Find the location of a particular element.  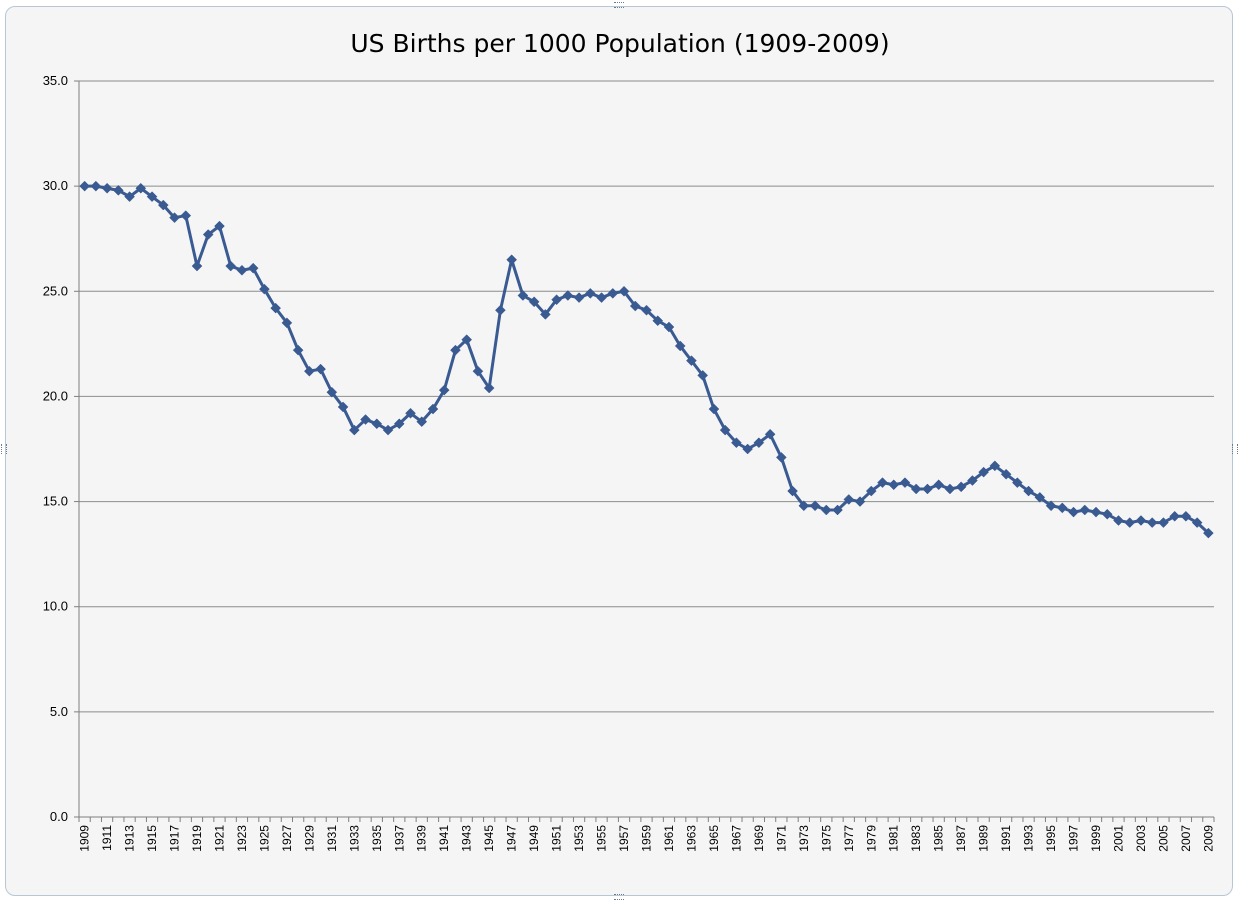

x-tick-label: 1967 is located at coordinates (736, 838).